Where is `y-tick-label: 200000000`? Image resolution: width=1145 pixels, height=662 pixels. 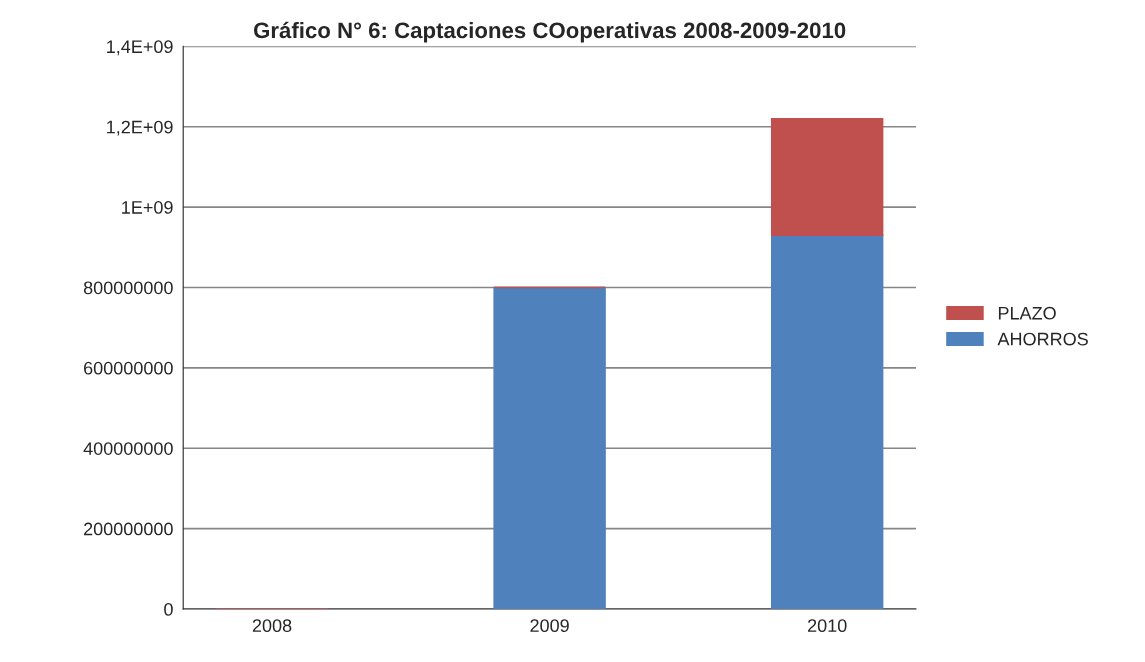 y-tick-label: 200000000 is located at coordinates (128, 529).